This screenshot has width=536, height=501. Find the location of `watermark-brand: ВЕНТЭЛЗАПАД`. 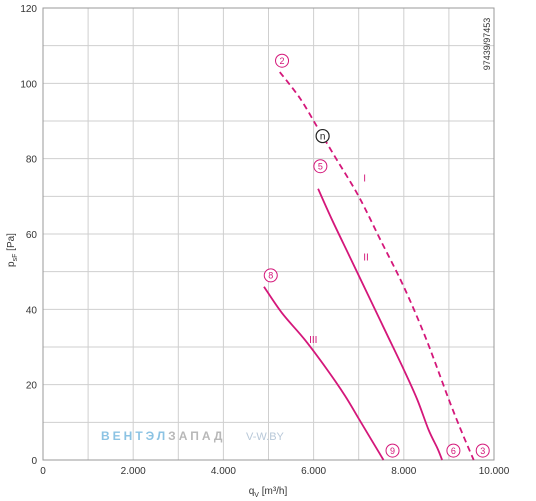

watermark-brand: ВЕНТЭЛЗАПАД is located at coordinates (163, 436).